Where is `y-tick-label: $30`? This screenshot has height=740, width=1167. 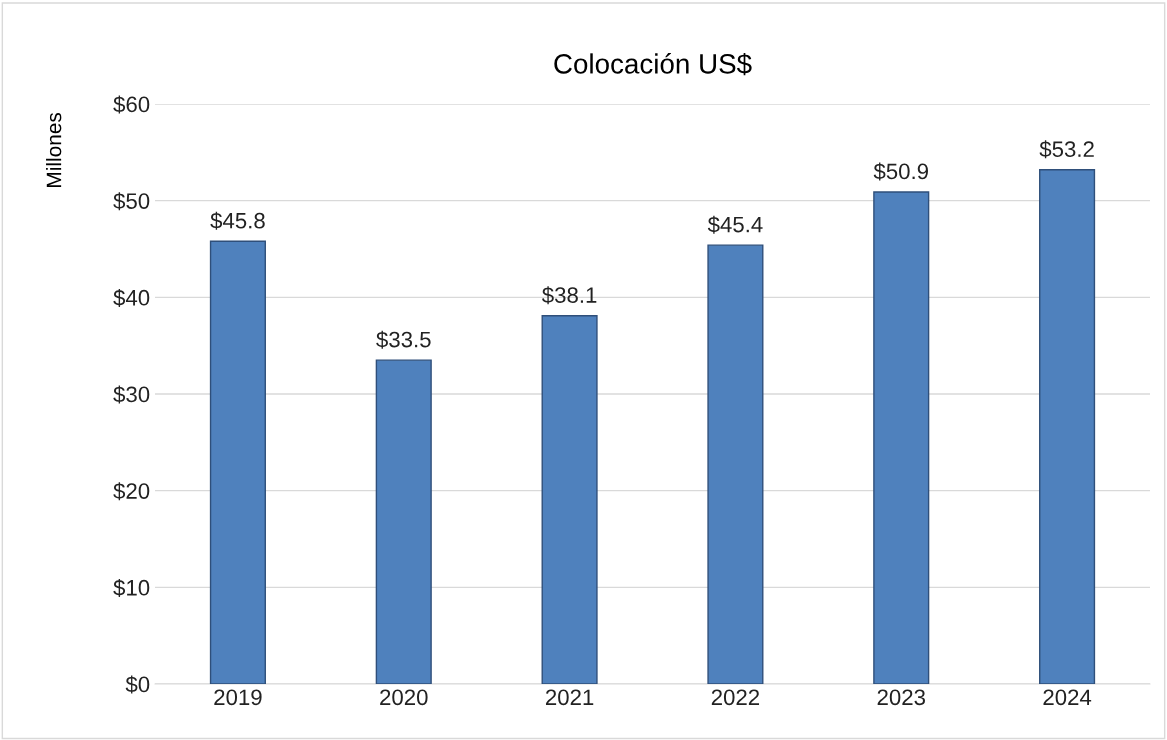 y-tick-label: $30 is located at coordinates (131, 394).